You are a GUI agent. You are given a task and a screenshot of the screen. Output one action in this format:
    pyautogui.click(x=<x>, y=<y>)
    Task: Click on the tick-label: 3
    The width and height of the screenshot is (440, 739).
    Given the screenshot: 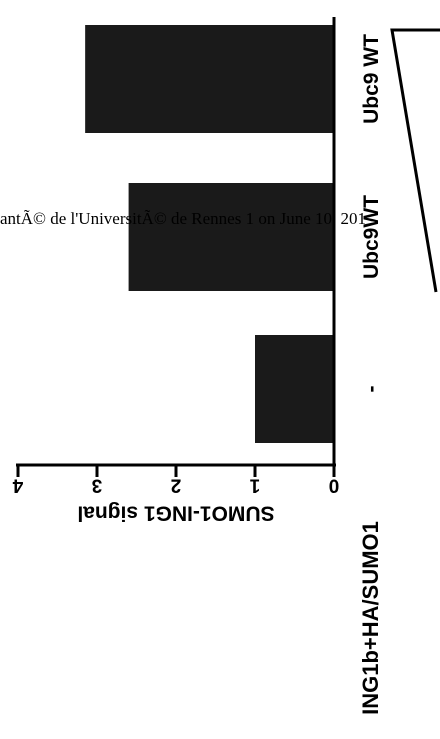 What is the action you would take?
    pyautogui.click(x=97, y=485)
    